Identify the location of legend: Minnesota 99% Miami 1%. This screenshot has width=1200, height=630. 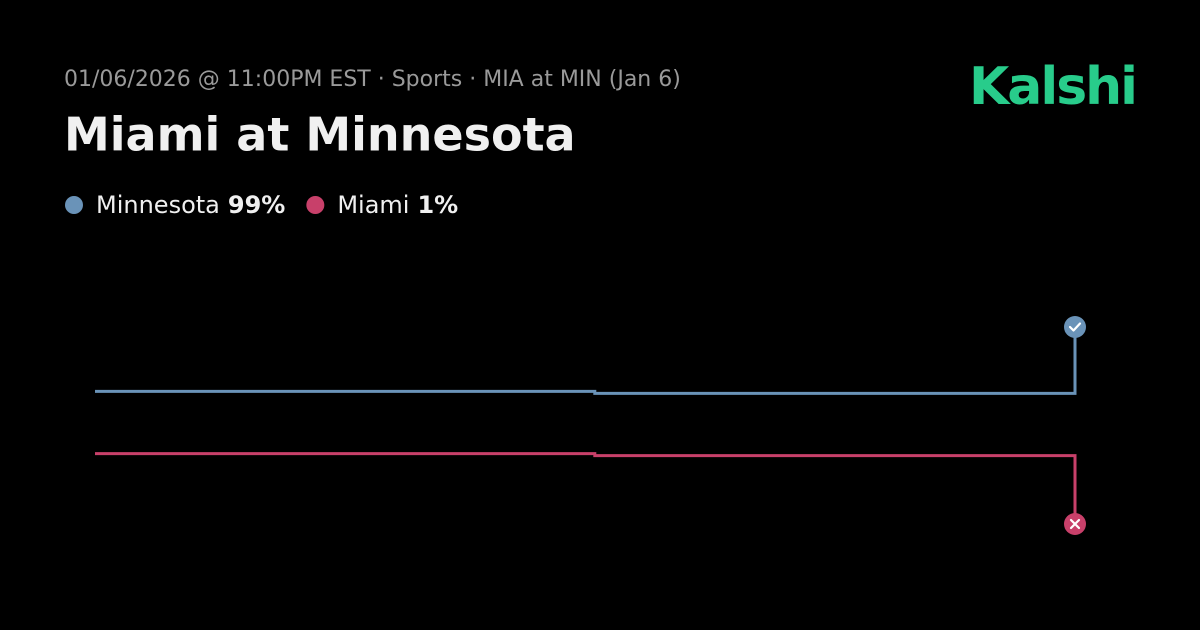
(261, 205).